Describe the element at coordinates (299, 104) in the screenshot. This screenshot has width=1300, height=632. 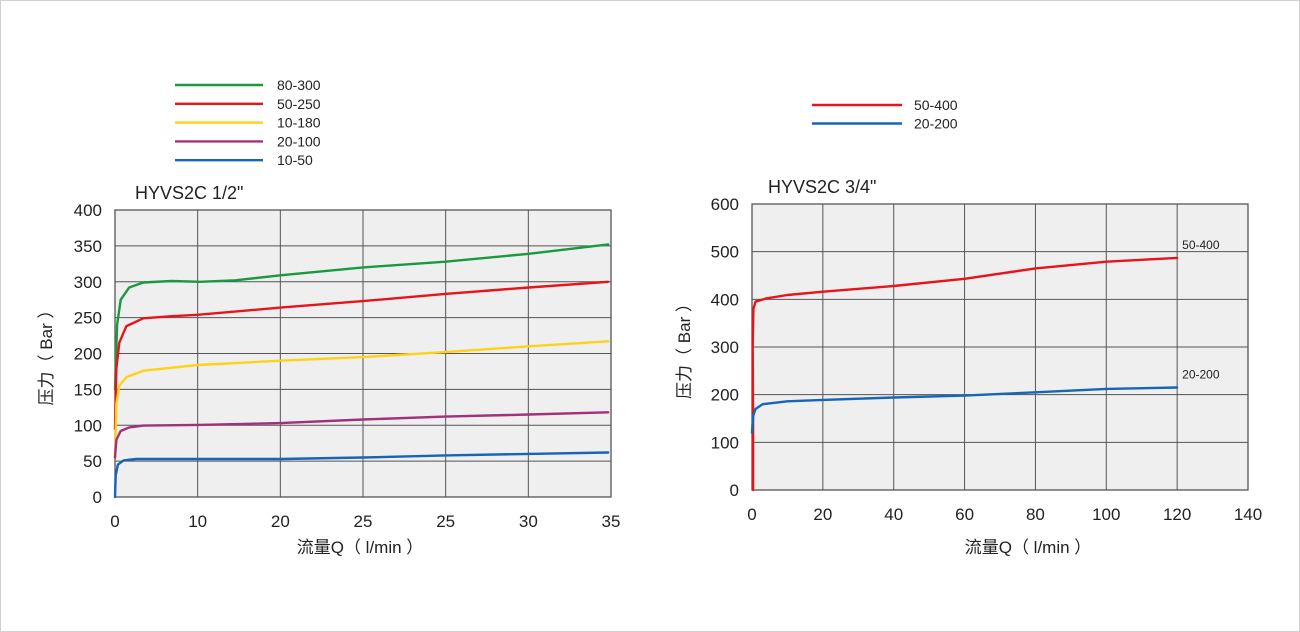
I see `legend-label: 50-250` at that location.